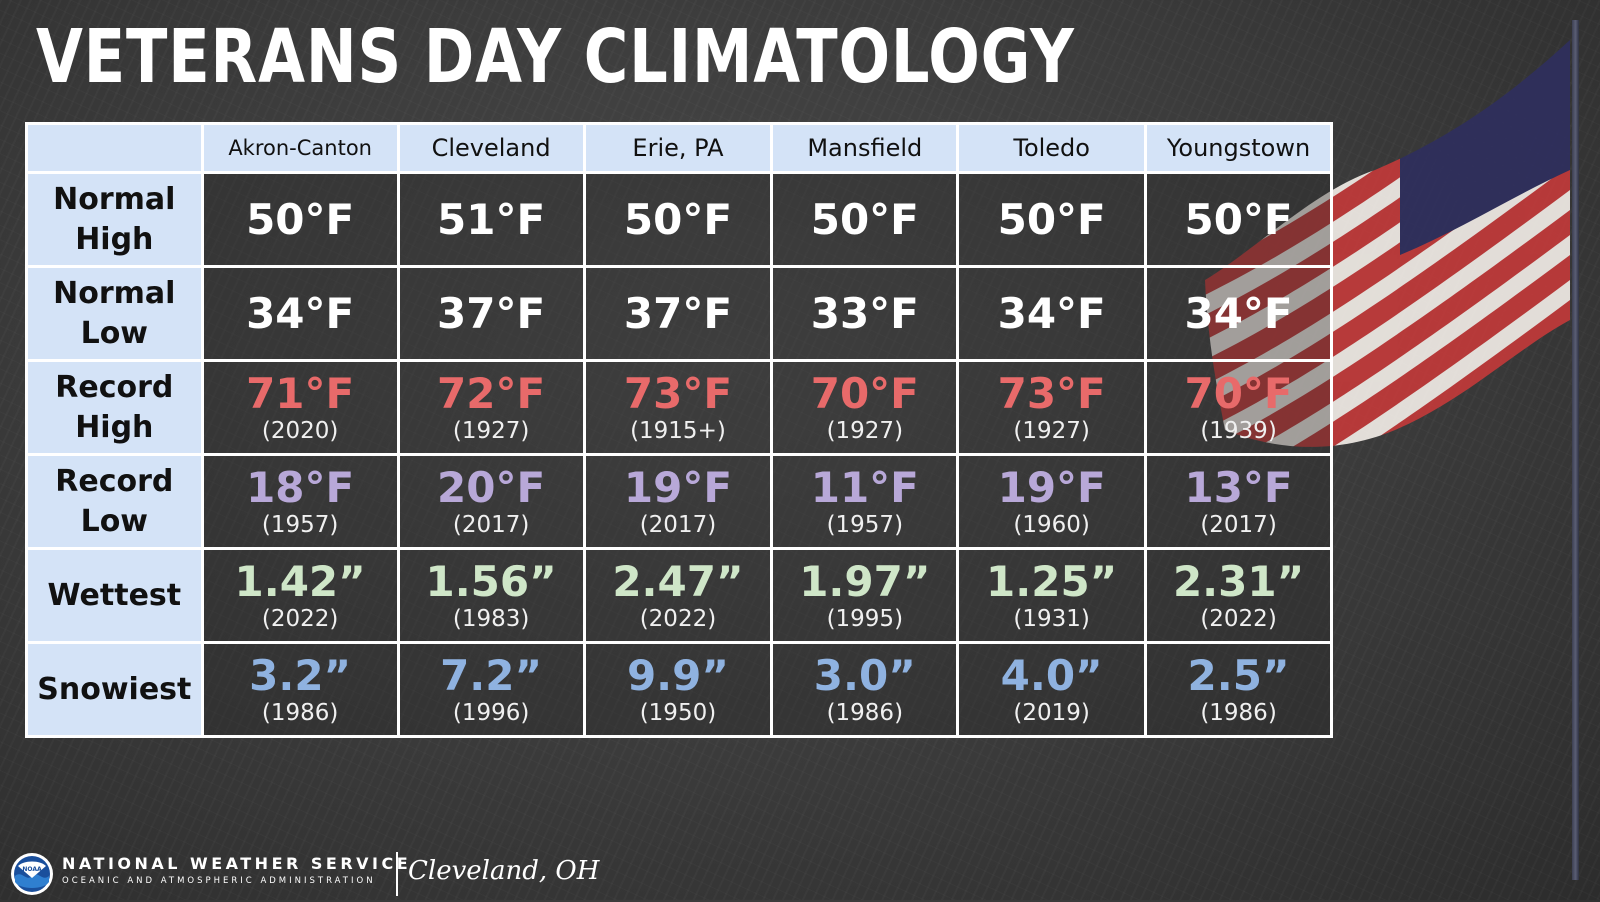 The image size is (1600, 902). What do you see at coordinates (300, 581) in the screenshot?
I see `cell-value: 1.42”` at bounding box center [300, 581].